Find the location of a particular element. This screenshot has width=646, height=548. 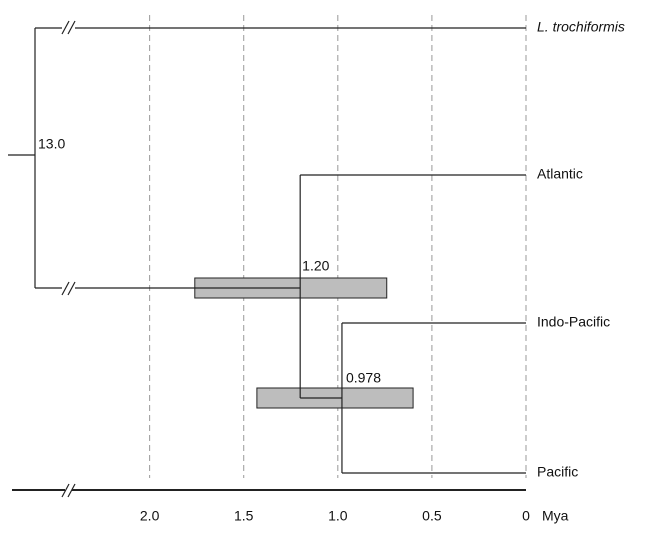

leaf-label: Indo-Pacific is located at coordinates (573, 322).